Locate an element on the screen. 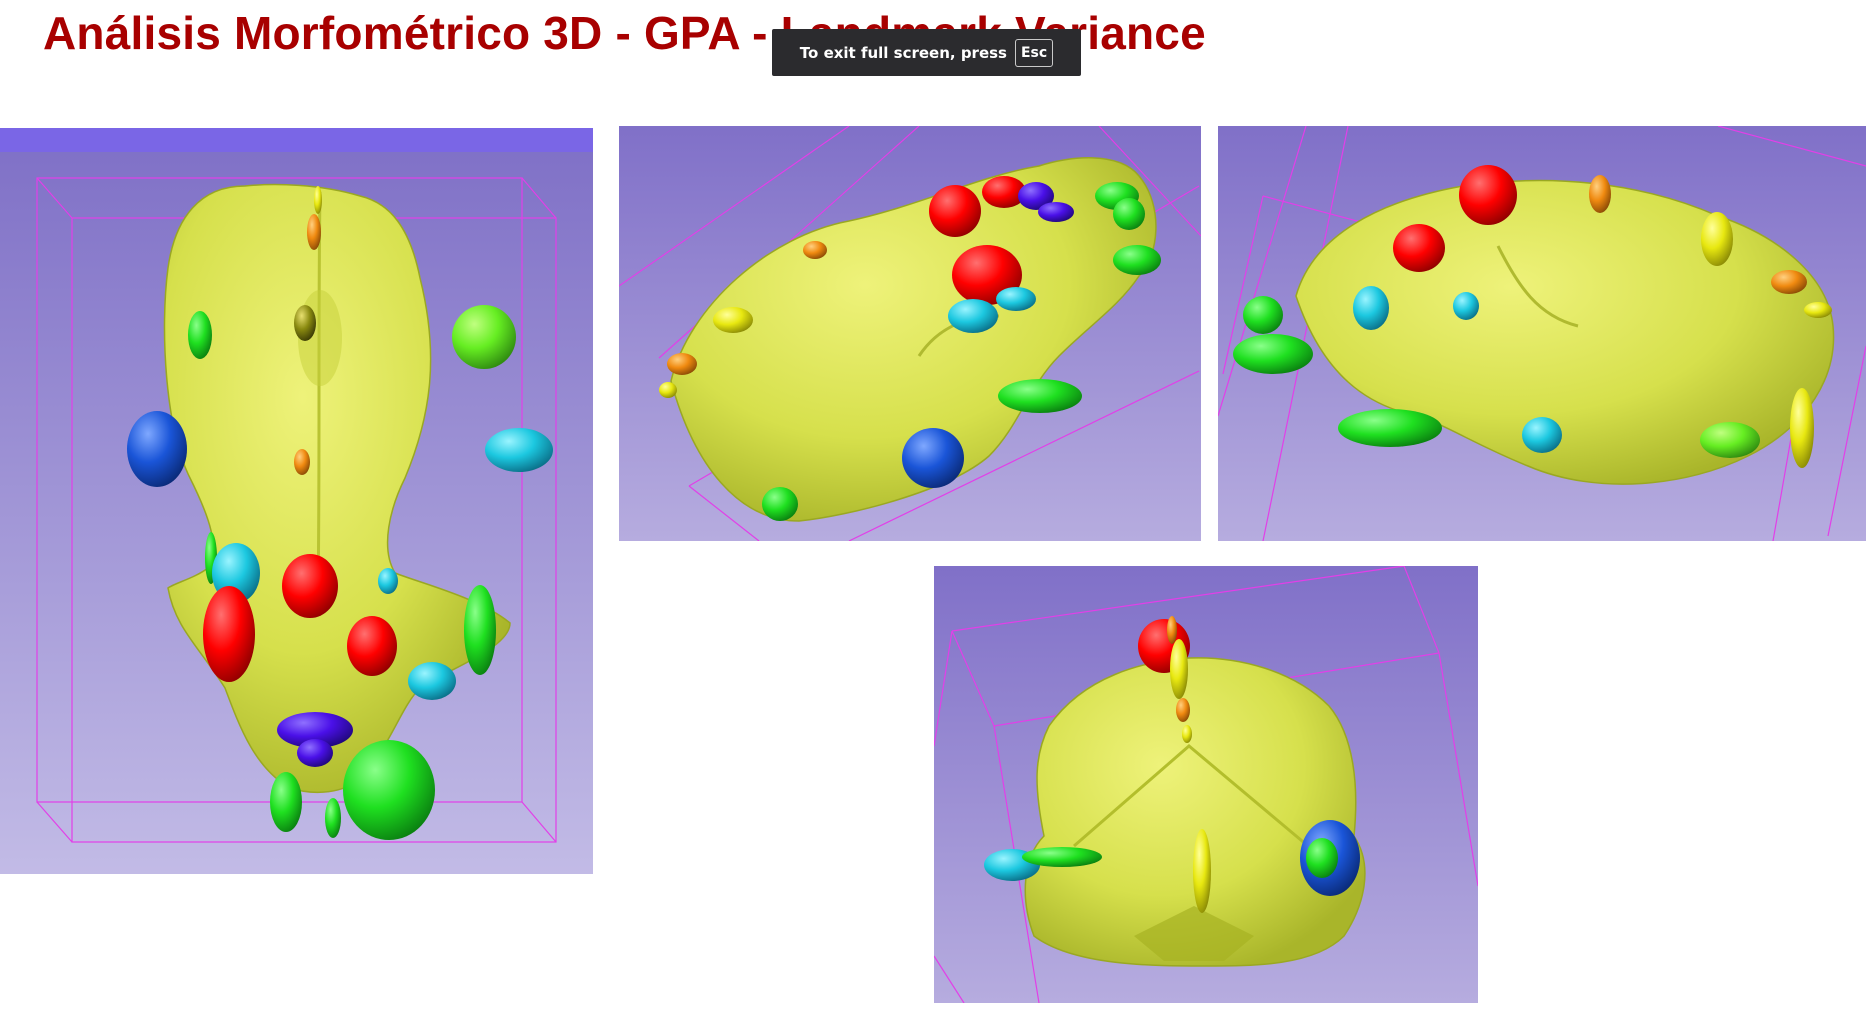  viewport-lateral-view-right is located at coordinates (1542, 333).